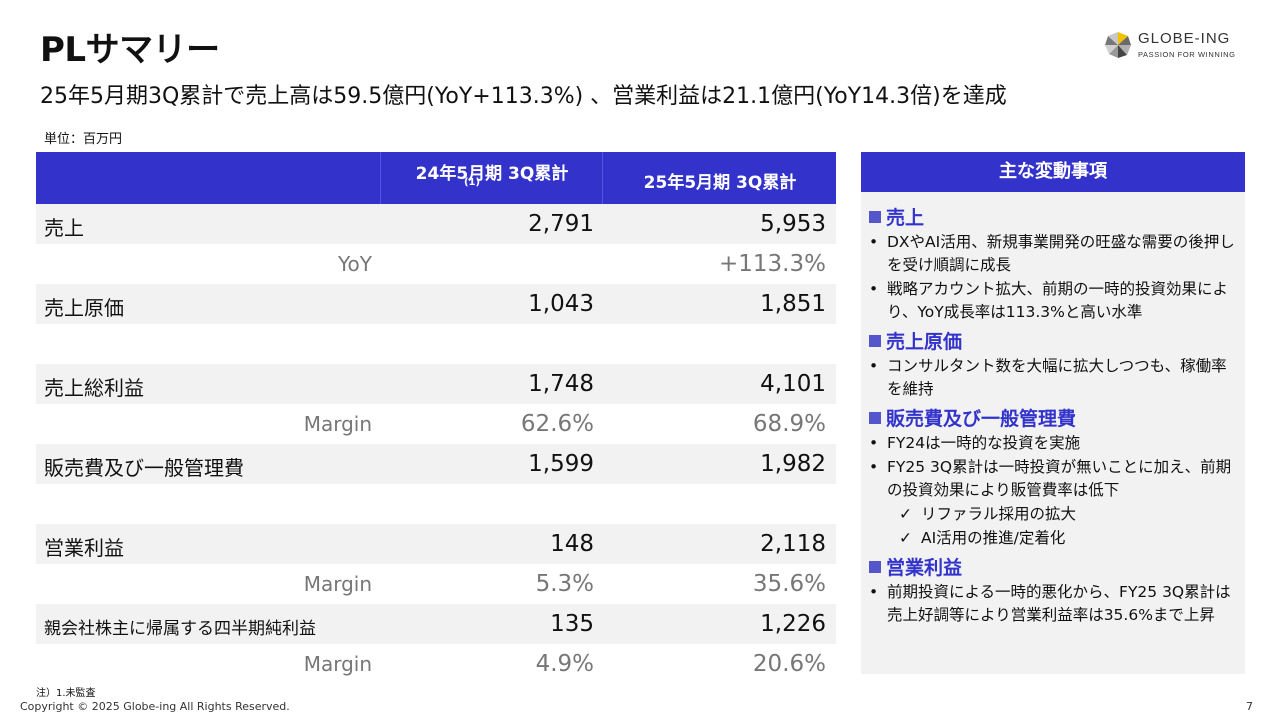  Describe the element at coordinates (1249, 706) in the screenshot. I see `page-number: 7` at that location.